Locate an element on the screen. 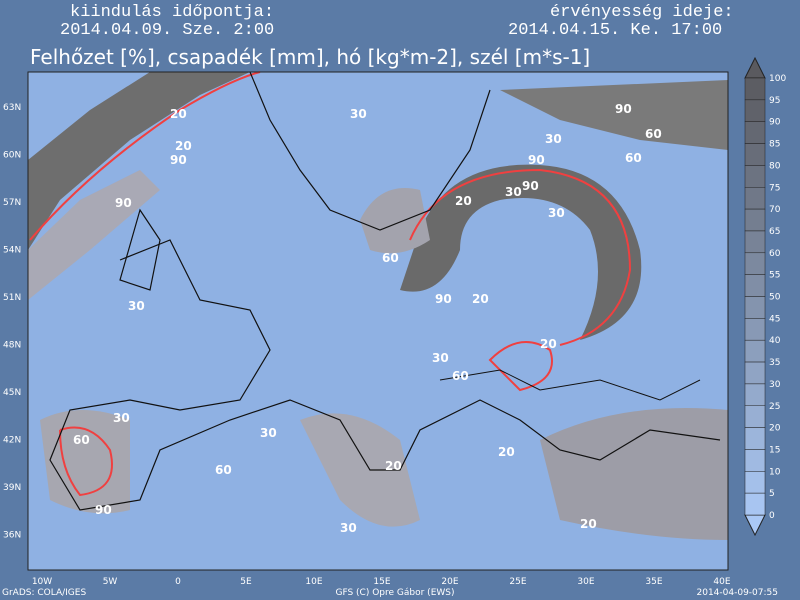 The height and width of the screenshot is (600, 800). valid-label: érvényesség ideje: is located at coordinates (642, 12).